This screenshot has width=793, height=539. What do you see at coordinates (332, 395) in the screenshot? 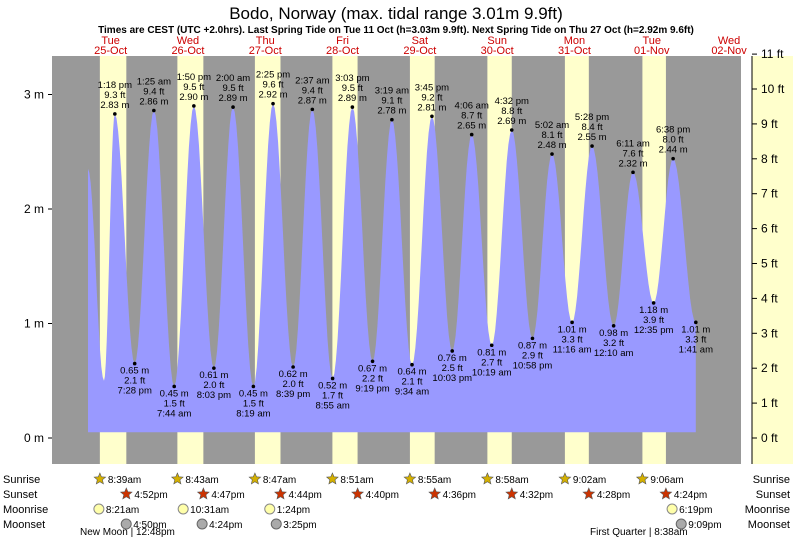
I see `tide-label: 1.7 ft` at bounding box center [332, 395].